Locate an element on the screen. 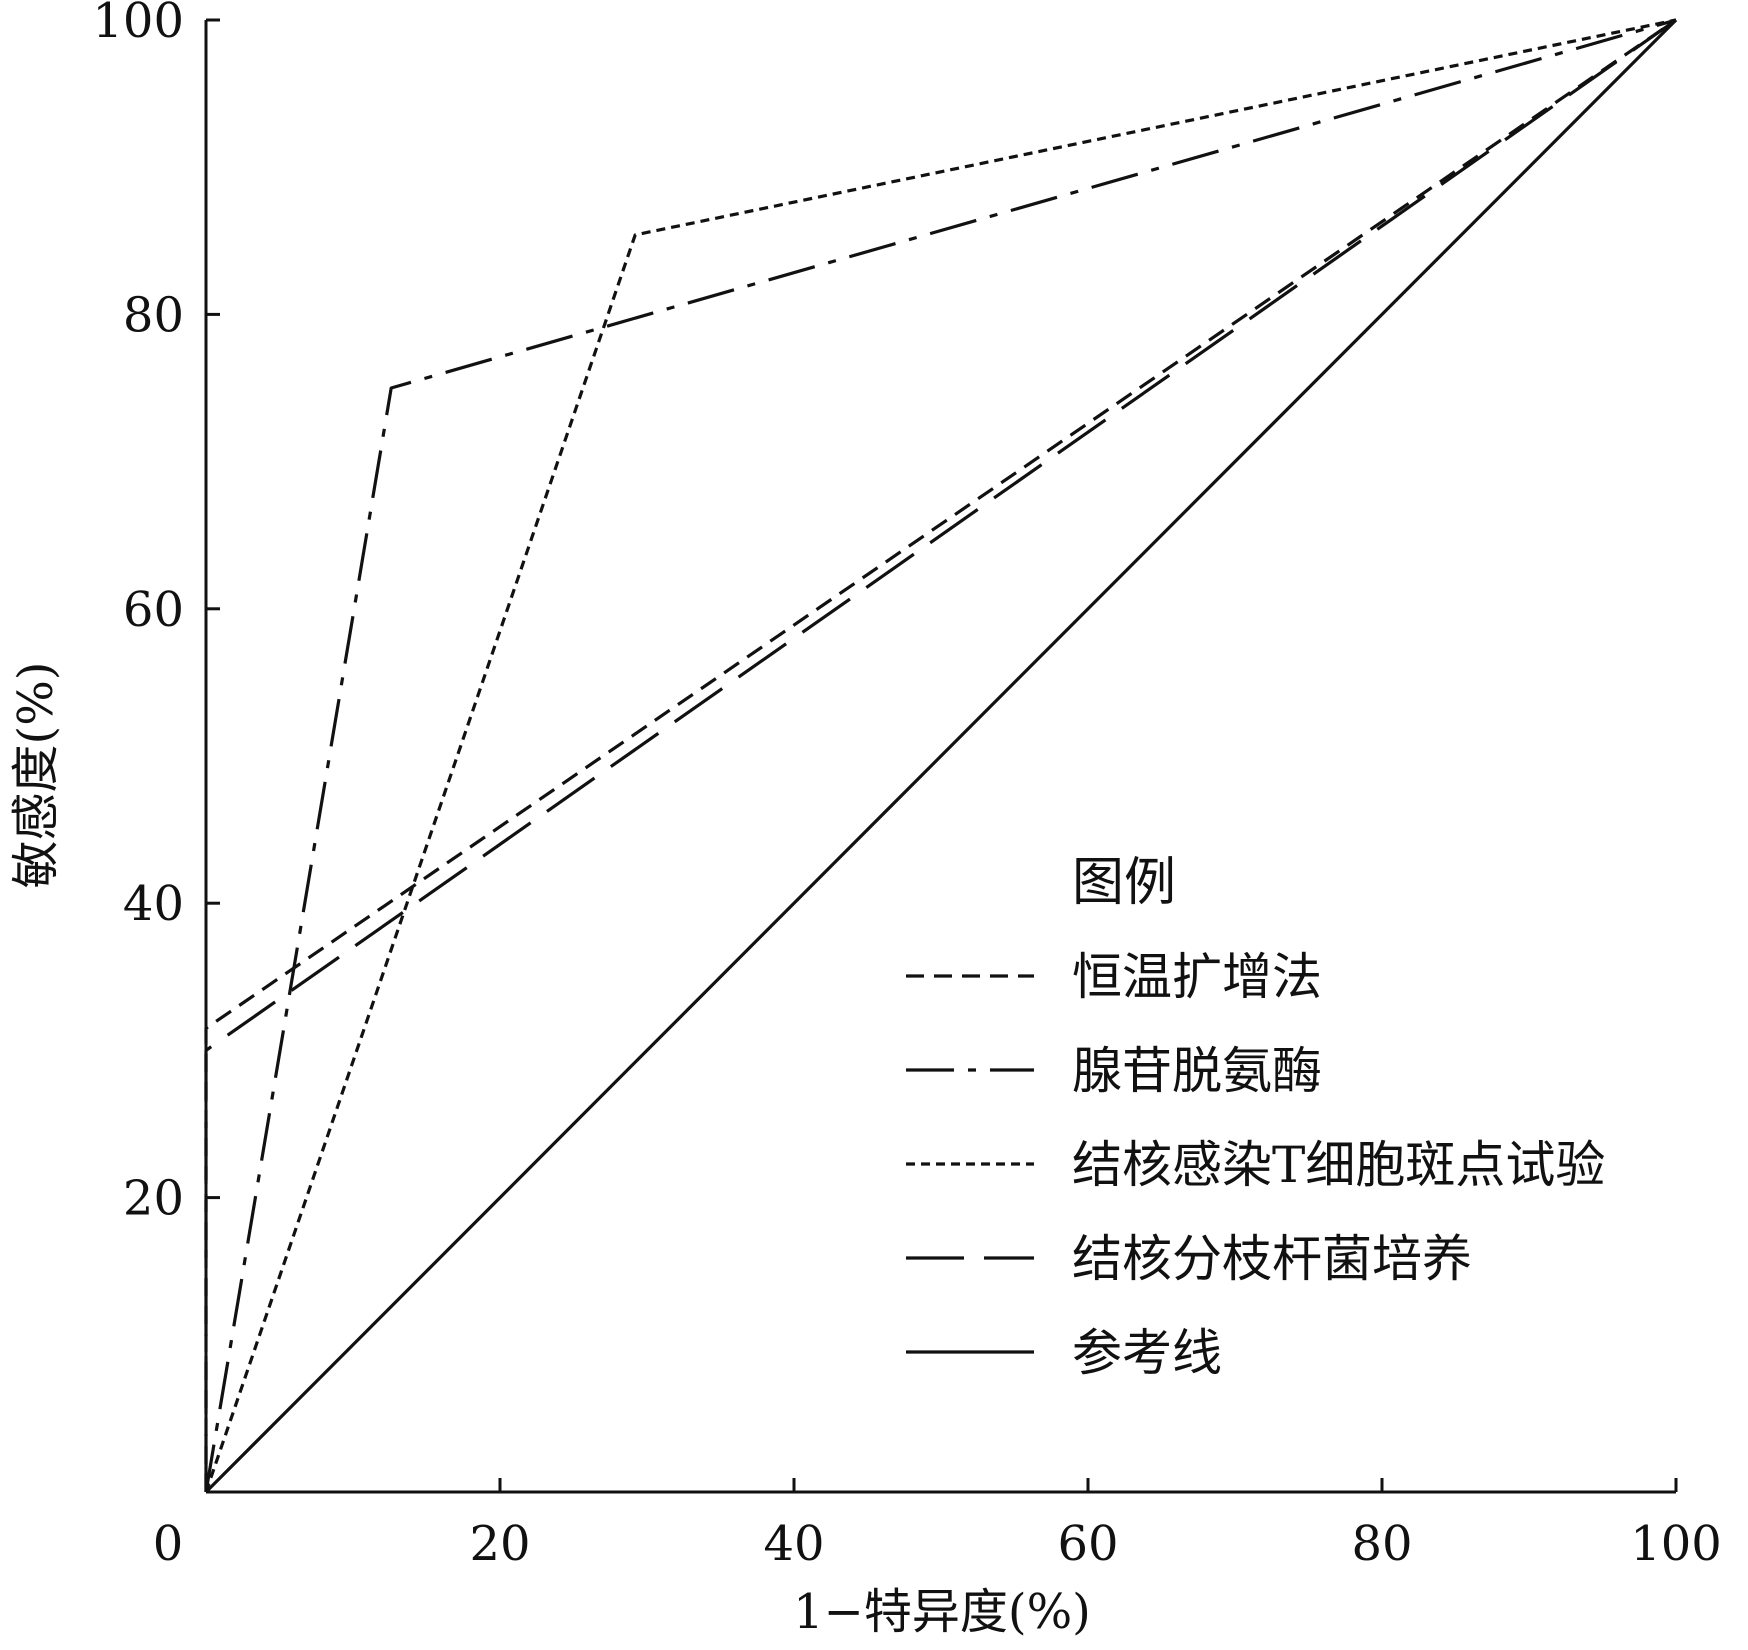 This screenshot has height=1650, width=1748. legend-title: 图例 is located at coordinates (1124, 883).